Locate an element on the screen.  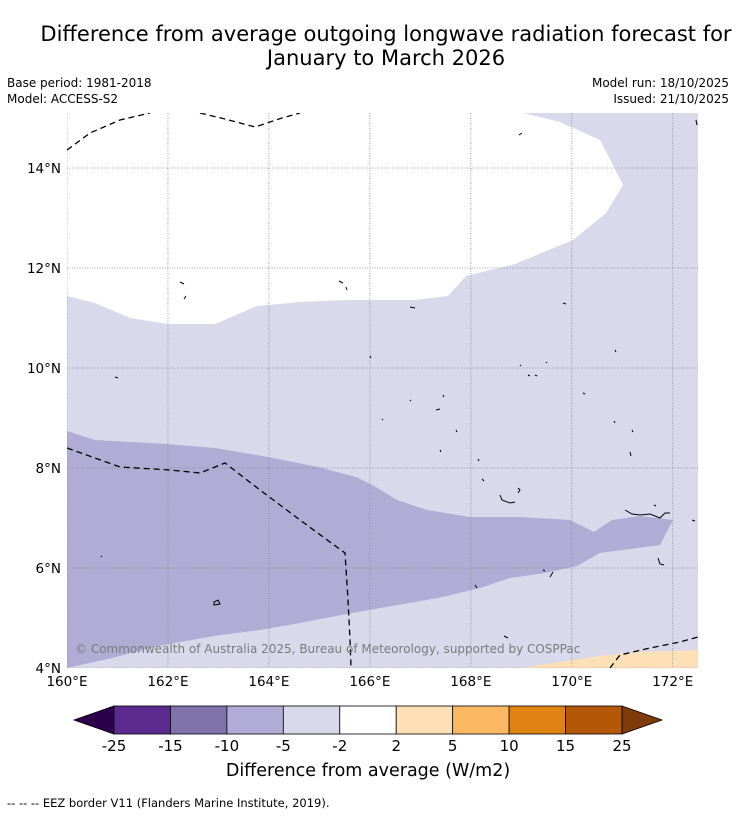
meta-right: Model run: 18/10/2025 Issued: 21/10/2025 is located at coordinates (660, 91).